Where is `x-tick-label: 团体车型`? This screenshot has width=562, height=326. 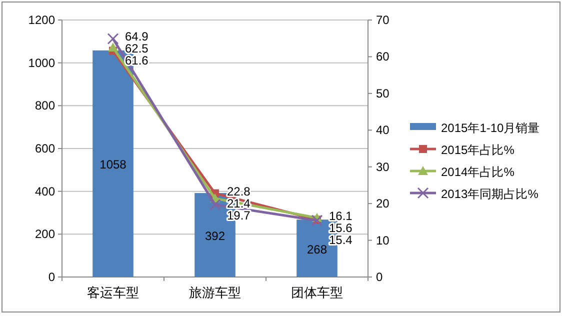 x-tick-label: 团体车型 is located at coordinates (317, 292).